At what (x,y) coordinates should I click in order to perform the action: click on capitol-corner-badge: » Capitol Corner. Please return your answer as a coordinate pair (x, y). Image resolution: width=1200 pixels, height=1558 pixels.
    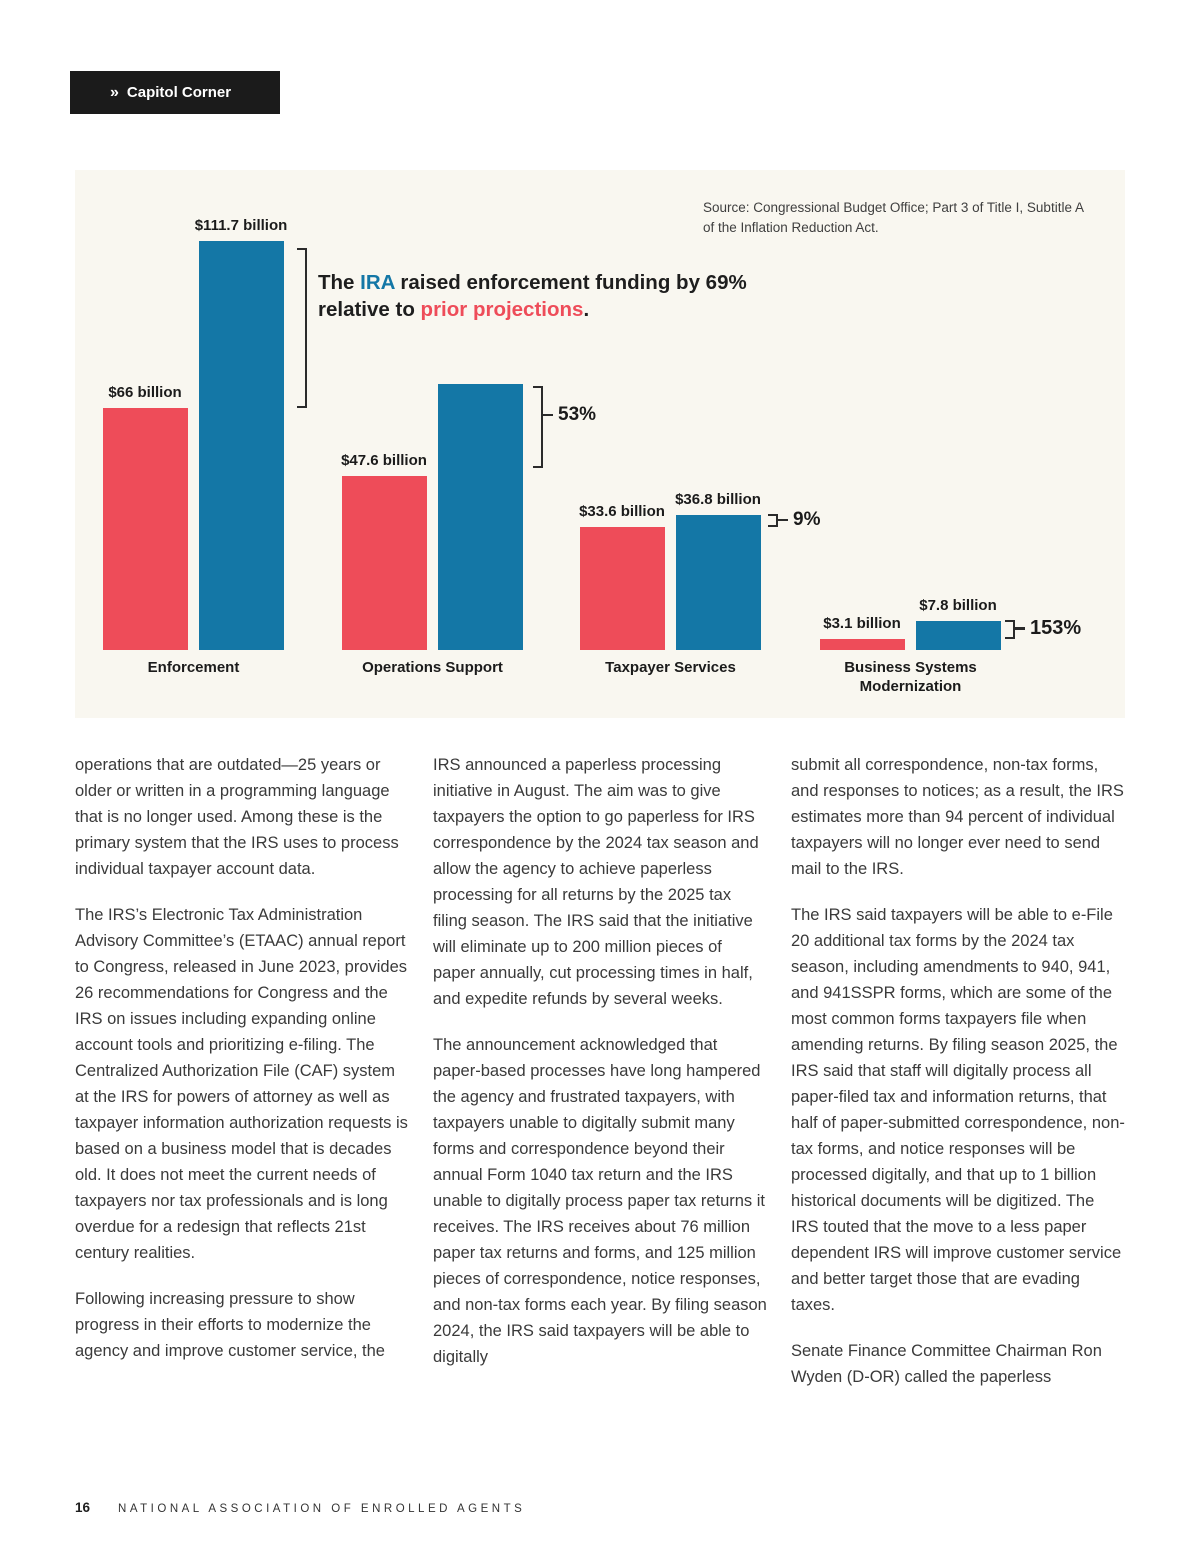
    Looking at the image, I should click on (175, 92).